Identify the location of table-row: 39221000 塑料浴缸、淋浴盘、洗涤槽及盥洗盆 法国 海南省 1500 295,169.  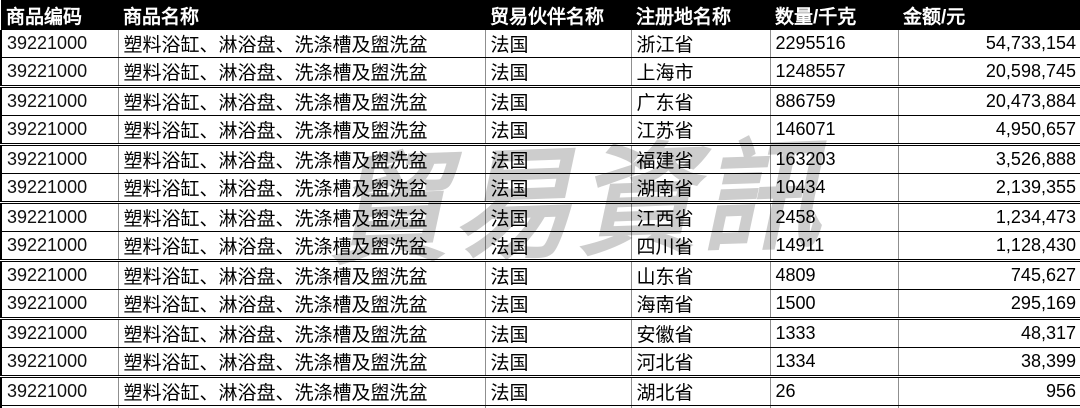
(540, 304).